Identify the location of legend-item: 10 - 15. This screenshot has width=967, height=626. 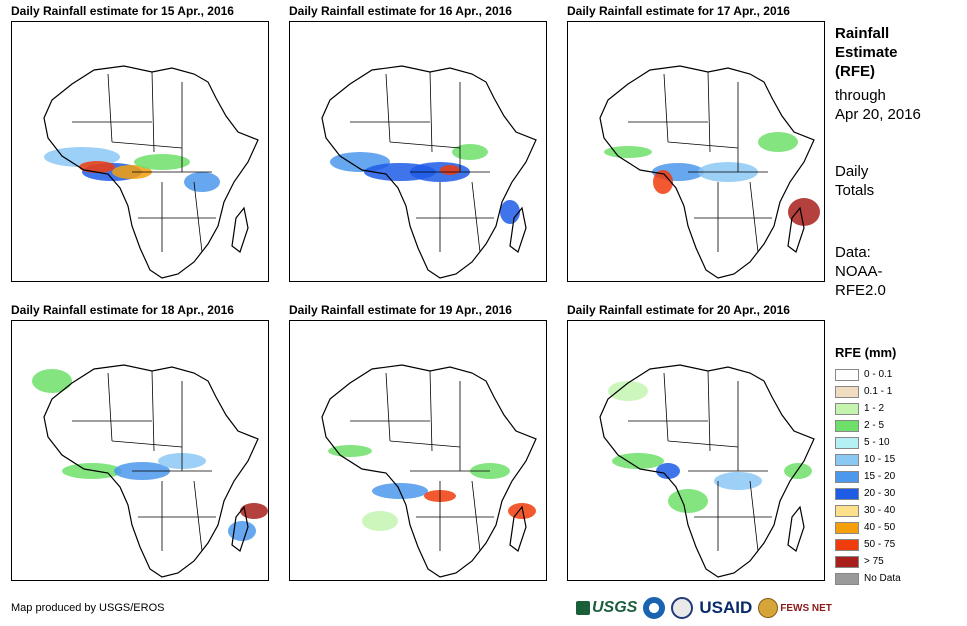
(868, 459).